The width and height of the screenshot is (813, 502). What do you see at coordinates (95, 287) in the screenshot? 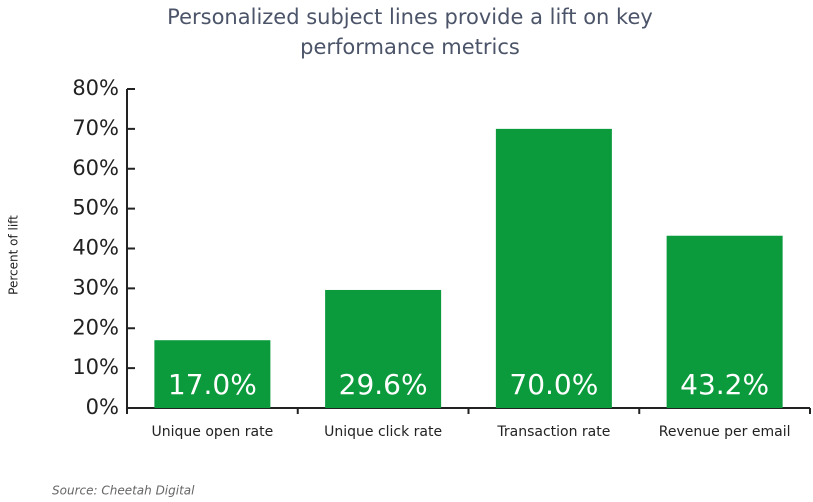
I see `y-tick-label: 30%` at bounding box center [95, 287].